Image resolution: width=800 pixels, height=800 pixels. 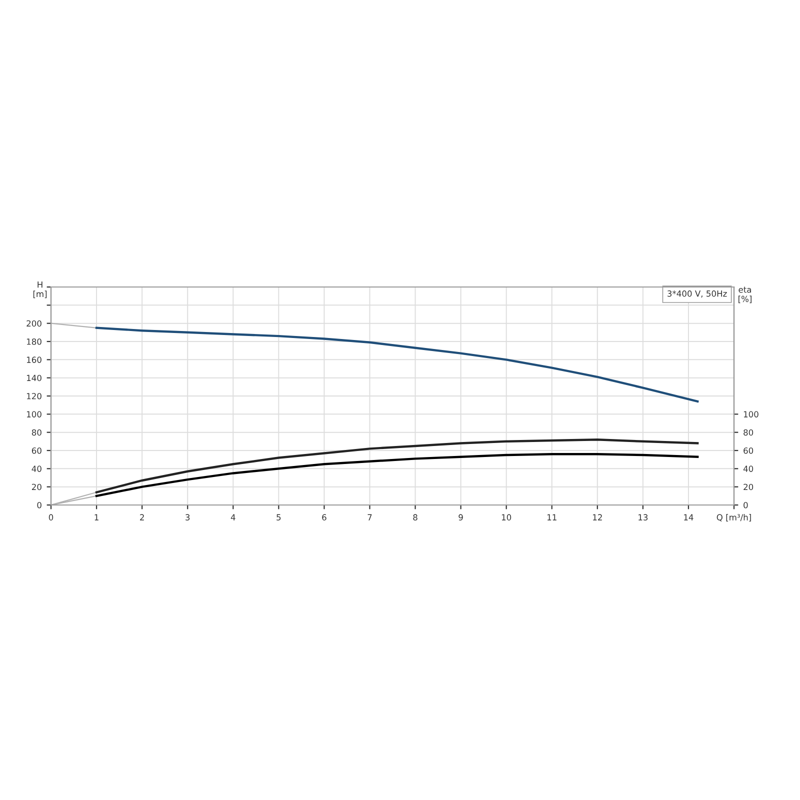 I want to click on y-tick-label: 40, so click(x=37, y=469).